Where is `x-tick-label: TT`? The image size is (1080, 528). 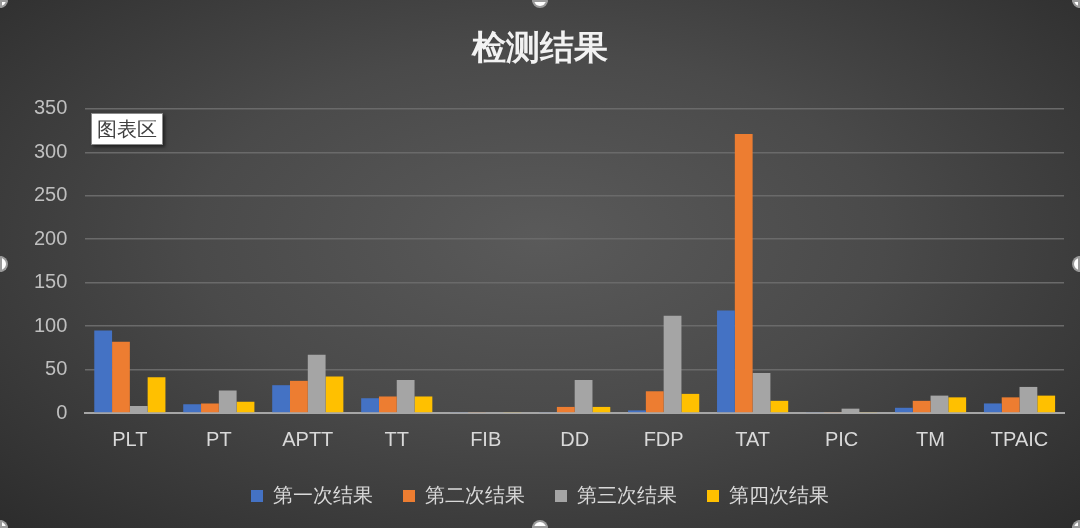
x-tick-label: TT is located at coordinates (396, 438).